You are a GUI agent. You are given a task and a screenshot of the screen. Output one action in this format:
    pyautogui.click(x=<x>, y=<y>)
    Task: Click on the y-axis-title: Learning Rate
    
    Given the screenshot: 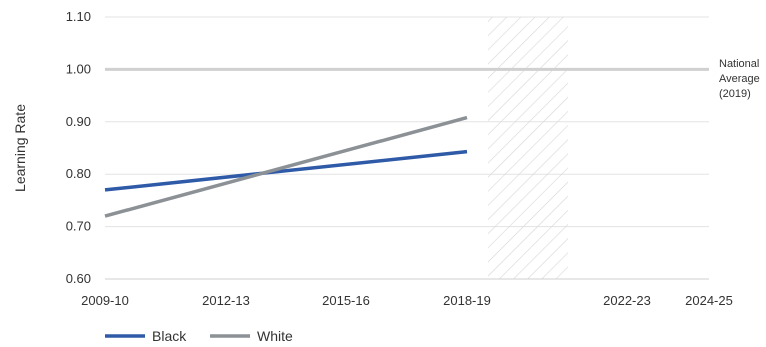 What is the action you would take?
    pyautogui.click(x=20, y=148)
    